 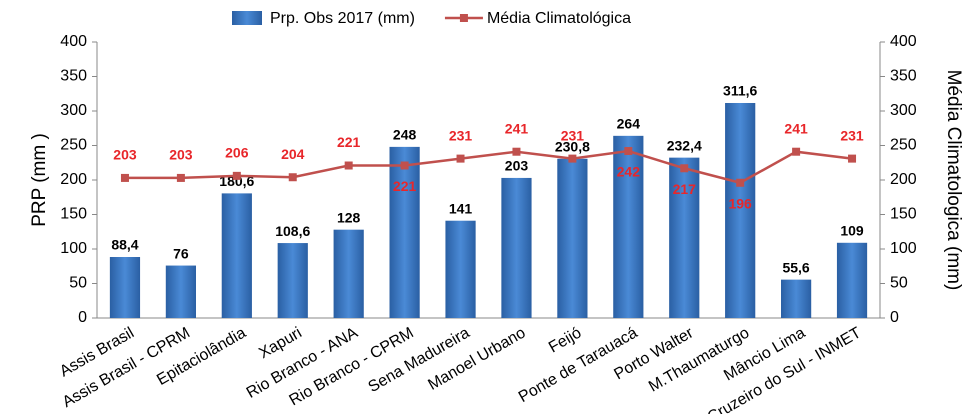 What do you see at coordinates (78, 283) in the screenshot?
I see `y-tick-label: 50` at bounding box center [78, 283].